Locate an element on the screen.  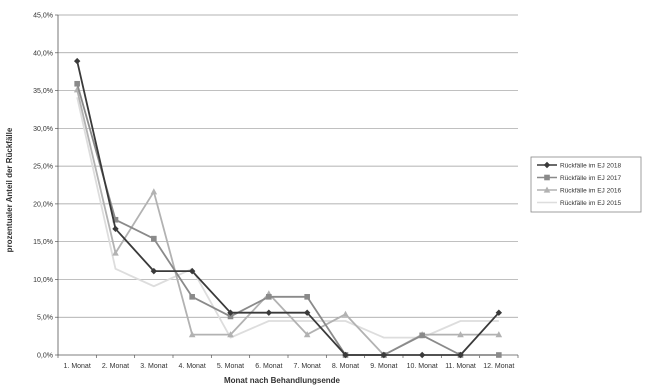
y-tick-label: 45,0% is located at coordinates (43, 16).